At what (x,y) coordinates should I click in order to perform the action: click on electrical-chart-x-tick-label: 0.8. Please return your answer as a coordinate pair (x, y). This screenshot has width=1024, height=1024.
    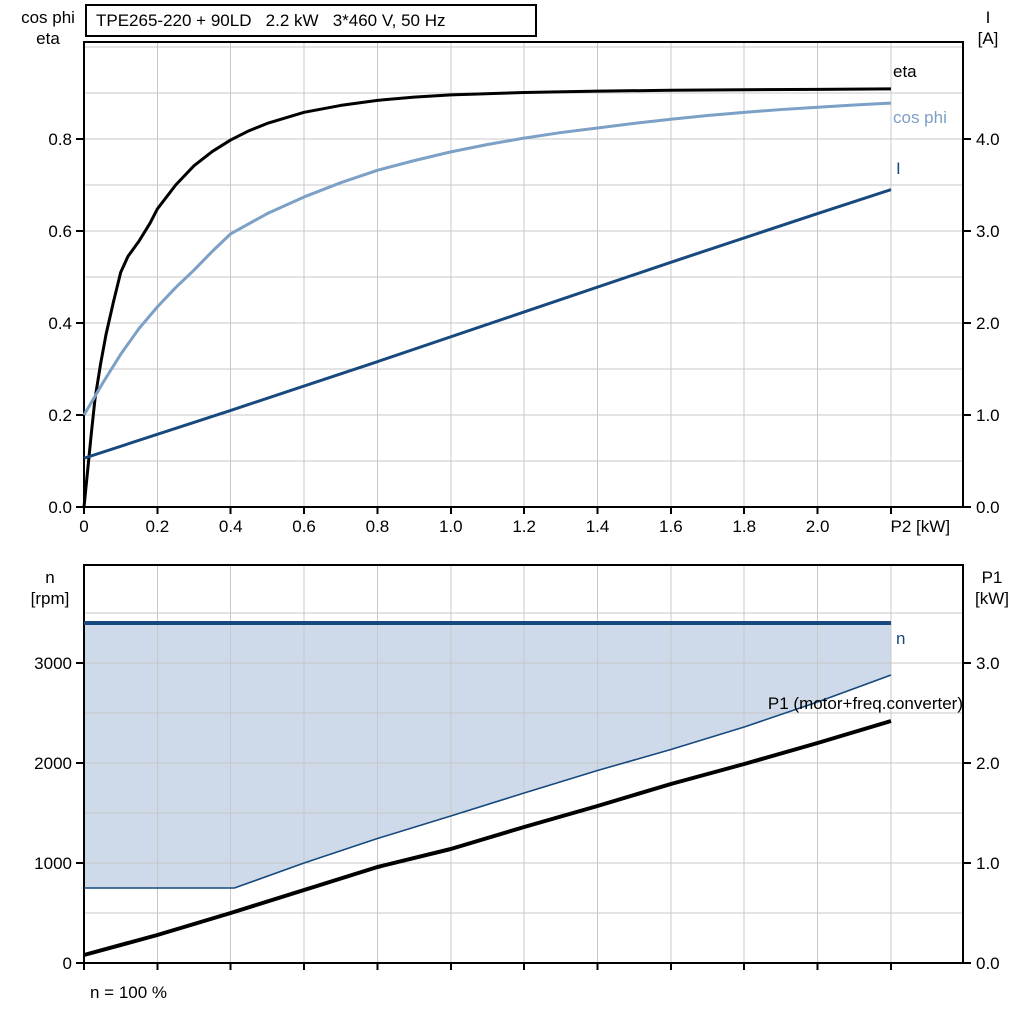
    Looking at the image, I should click on (378, 526).